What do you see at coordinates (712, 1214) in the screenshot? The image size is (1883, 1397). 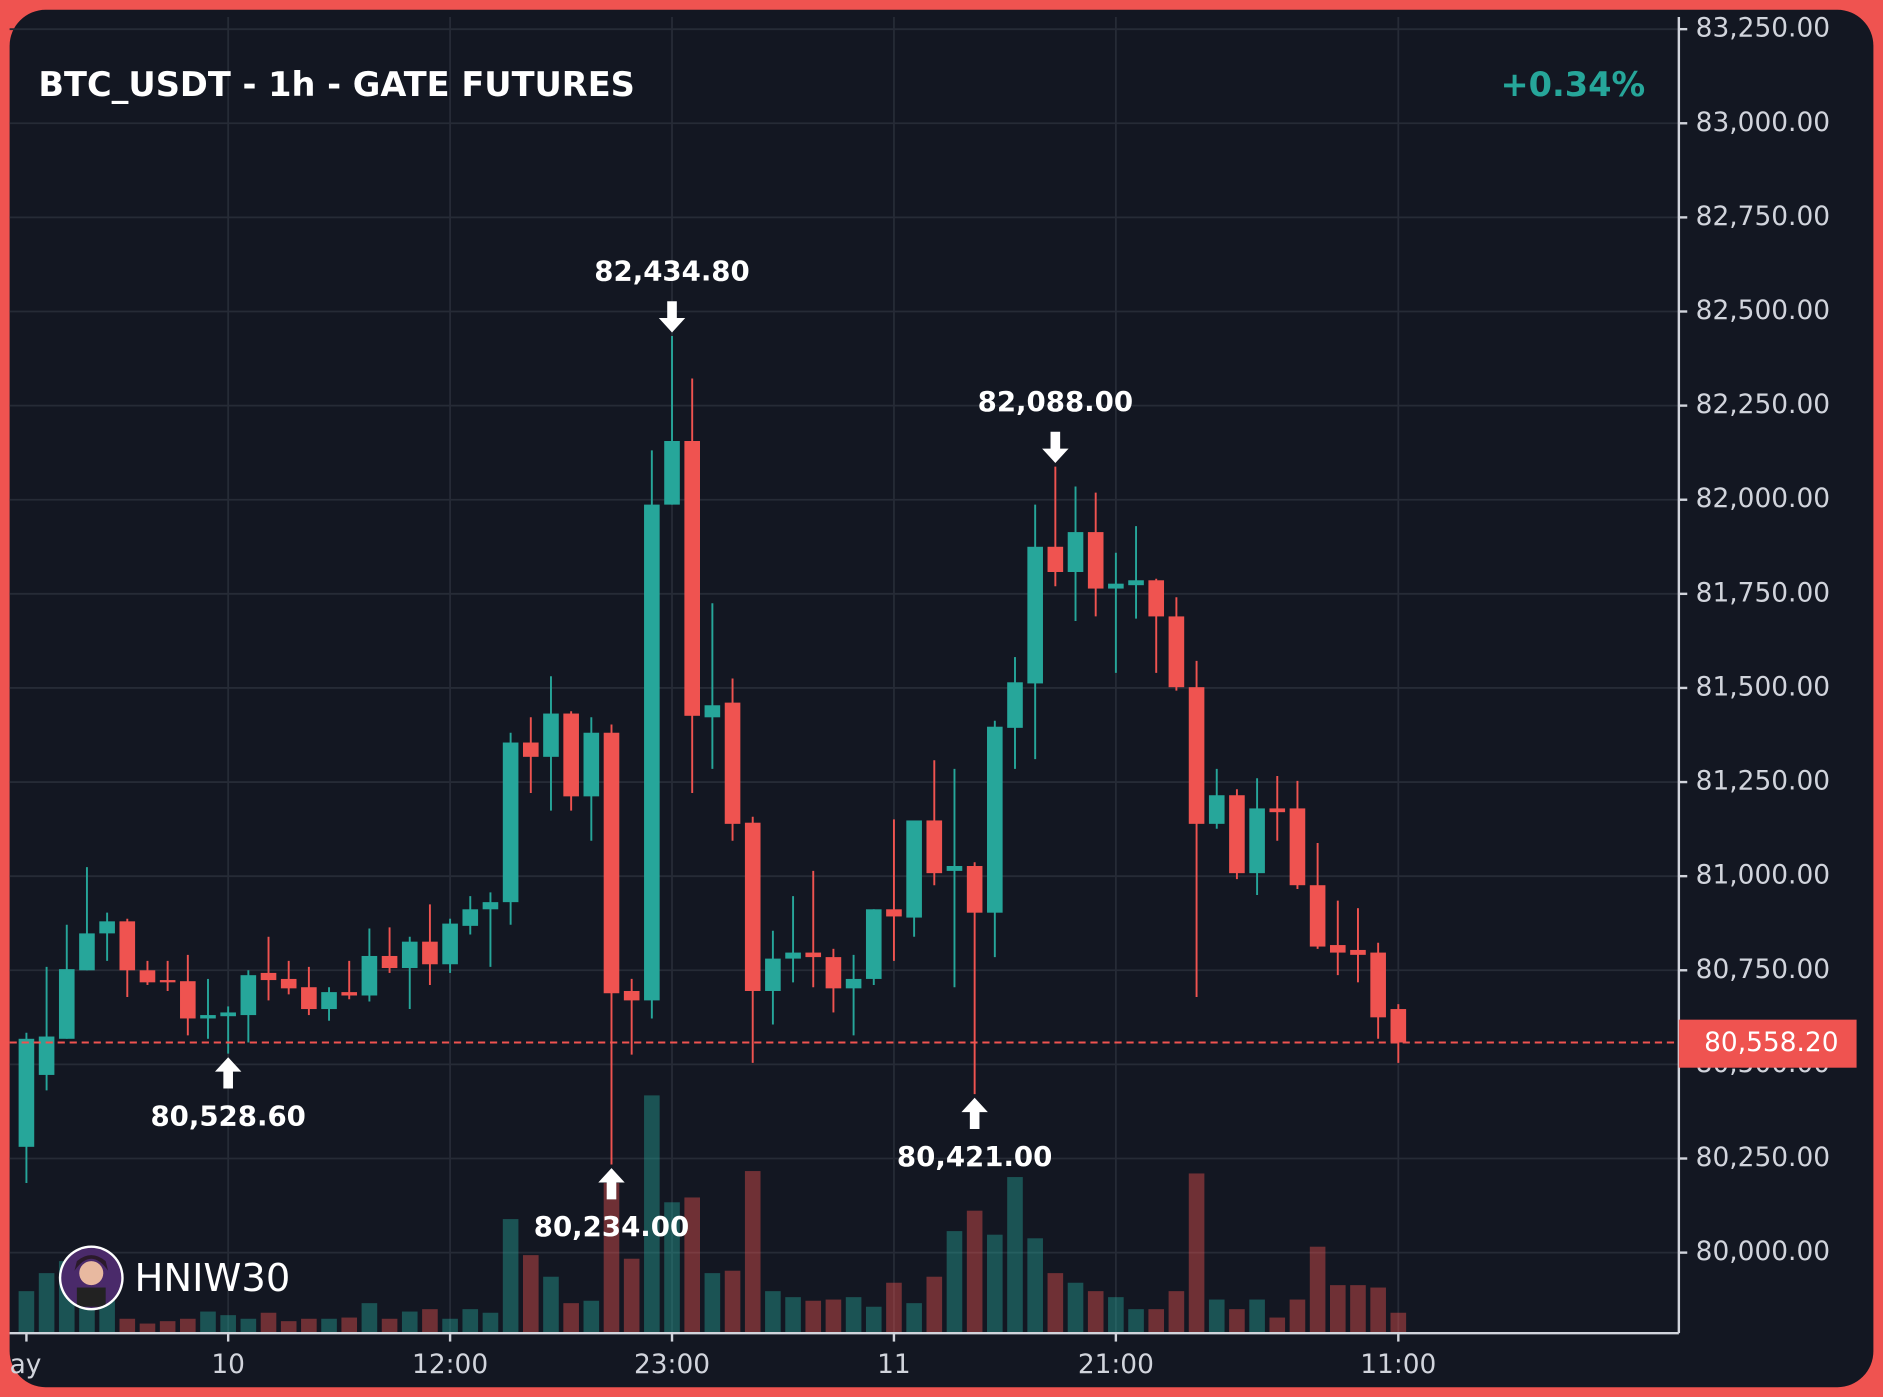 I see `volume` at bounding box center [712, 1214].